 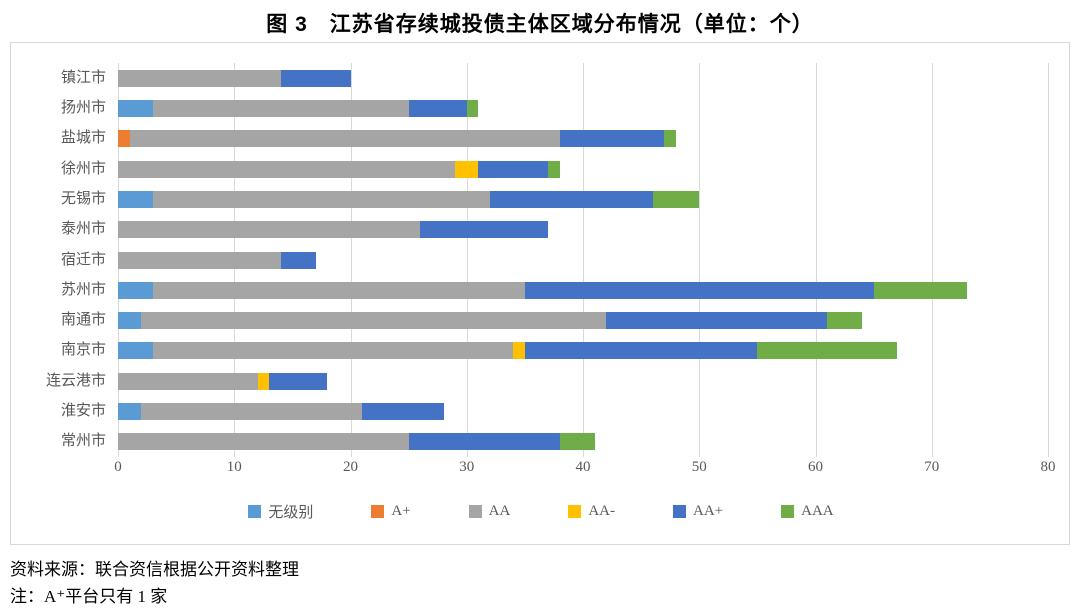 What do you see at coordinates (83, 259) in the screenshot?
I see `category-label: 宿迁市` at bounding box center [83, 259].